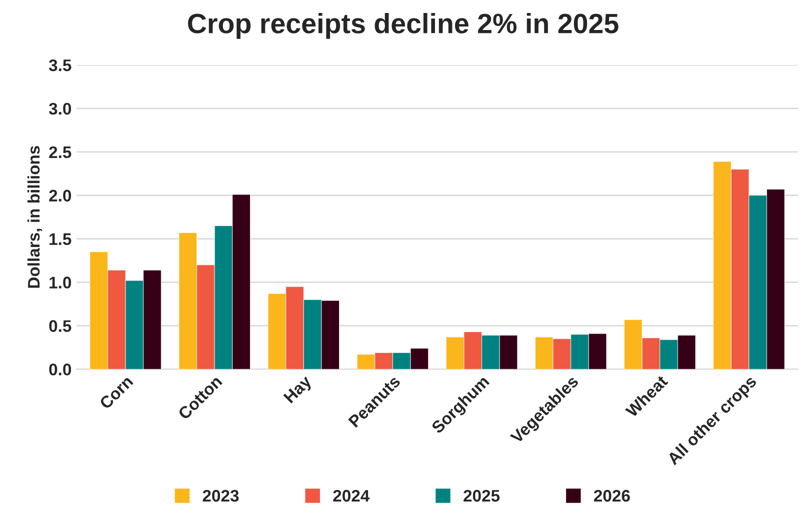 The width and height of the screenshot is (806, 520). Describe the element at coordinates (61, 282) in the screenshot. I see `y-tick-label: 1.0` at that location.